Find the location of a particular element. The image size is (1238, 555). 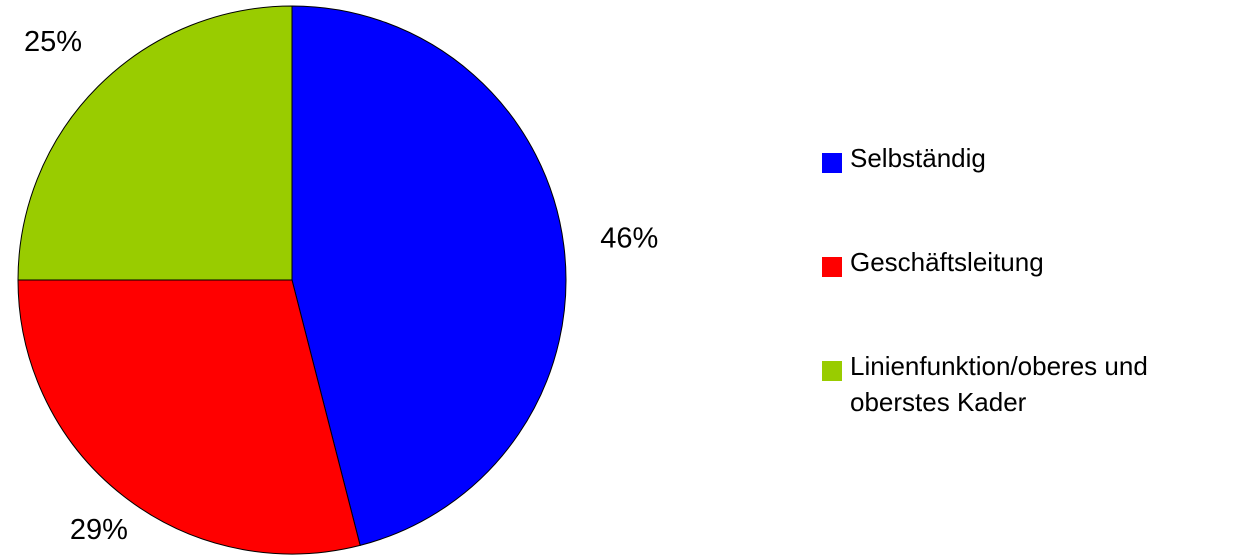

data-label-linienfunktion: 25% is located at coordinates (53, 42).